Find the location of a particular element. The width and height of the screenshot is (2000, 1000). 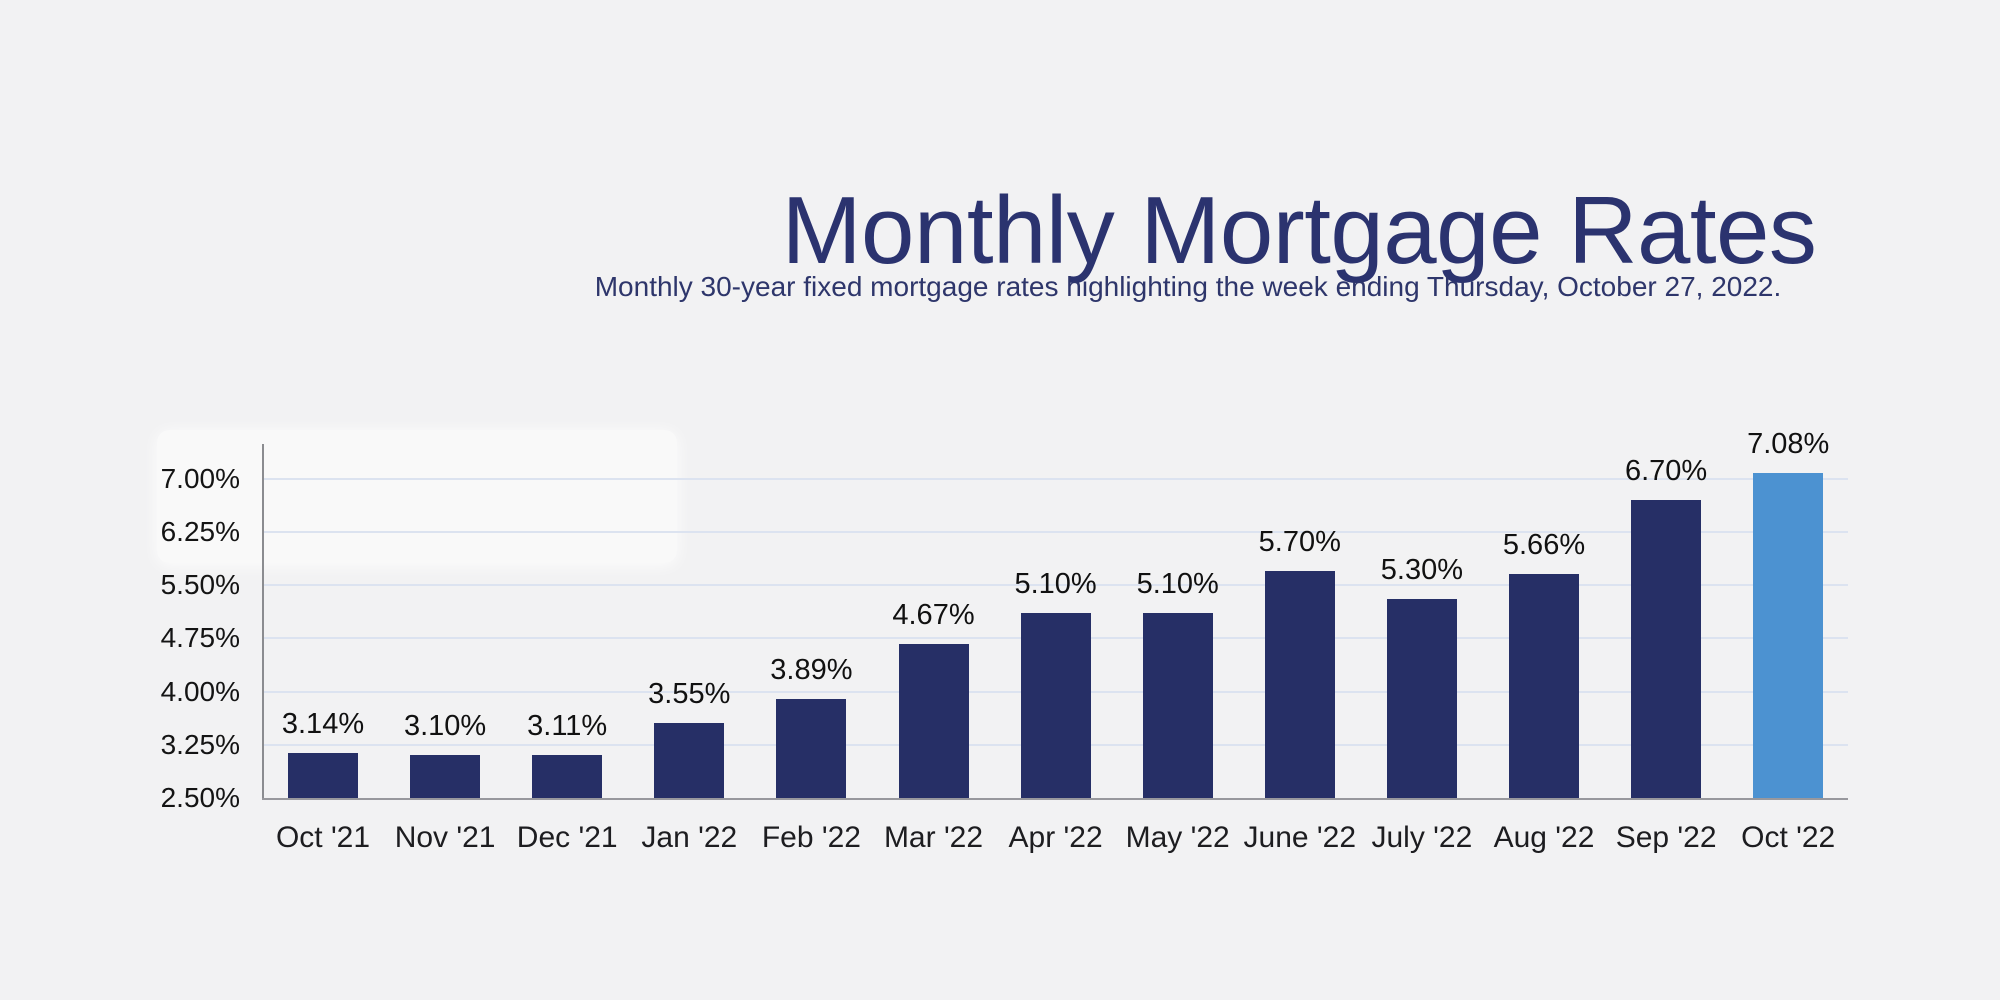

bar-value-label: 5.66% is located at coordinates (1544, 544).